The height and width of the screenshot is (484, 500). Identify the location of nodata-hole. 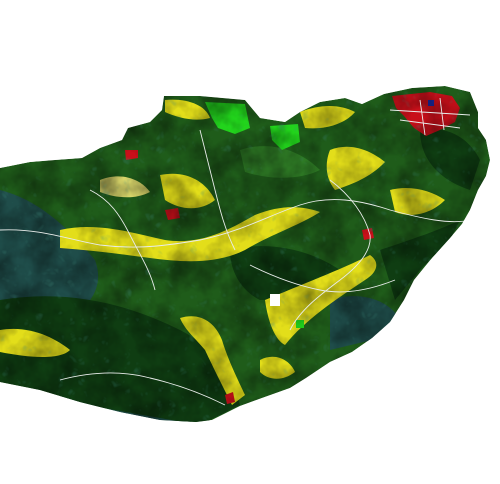
(275, 300).